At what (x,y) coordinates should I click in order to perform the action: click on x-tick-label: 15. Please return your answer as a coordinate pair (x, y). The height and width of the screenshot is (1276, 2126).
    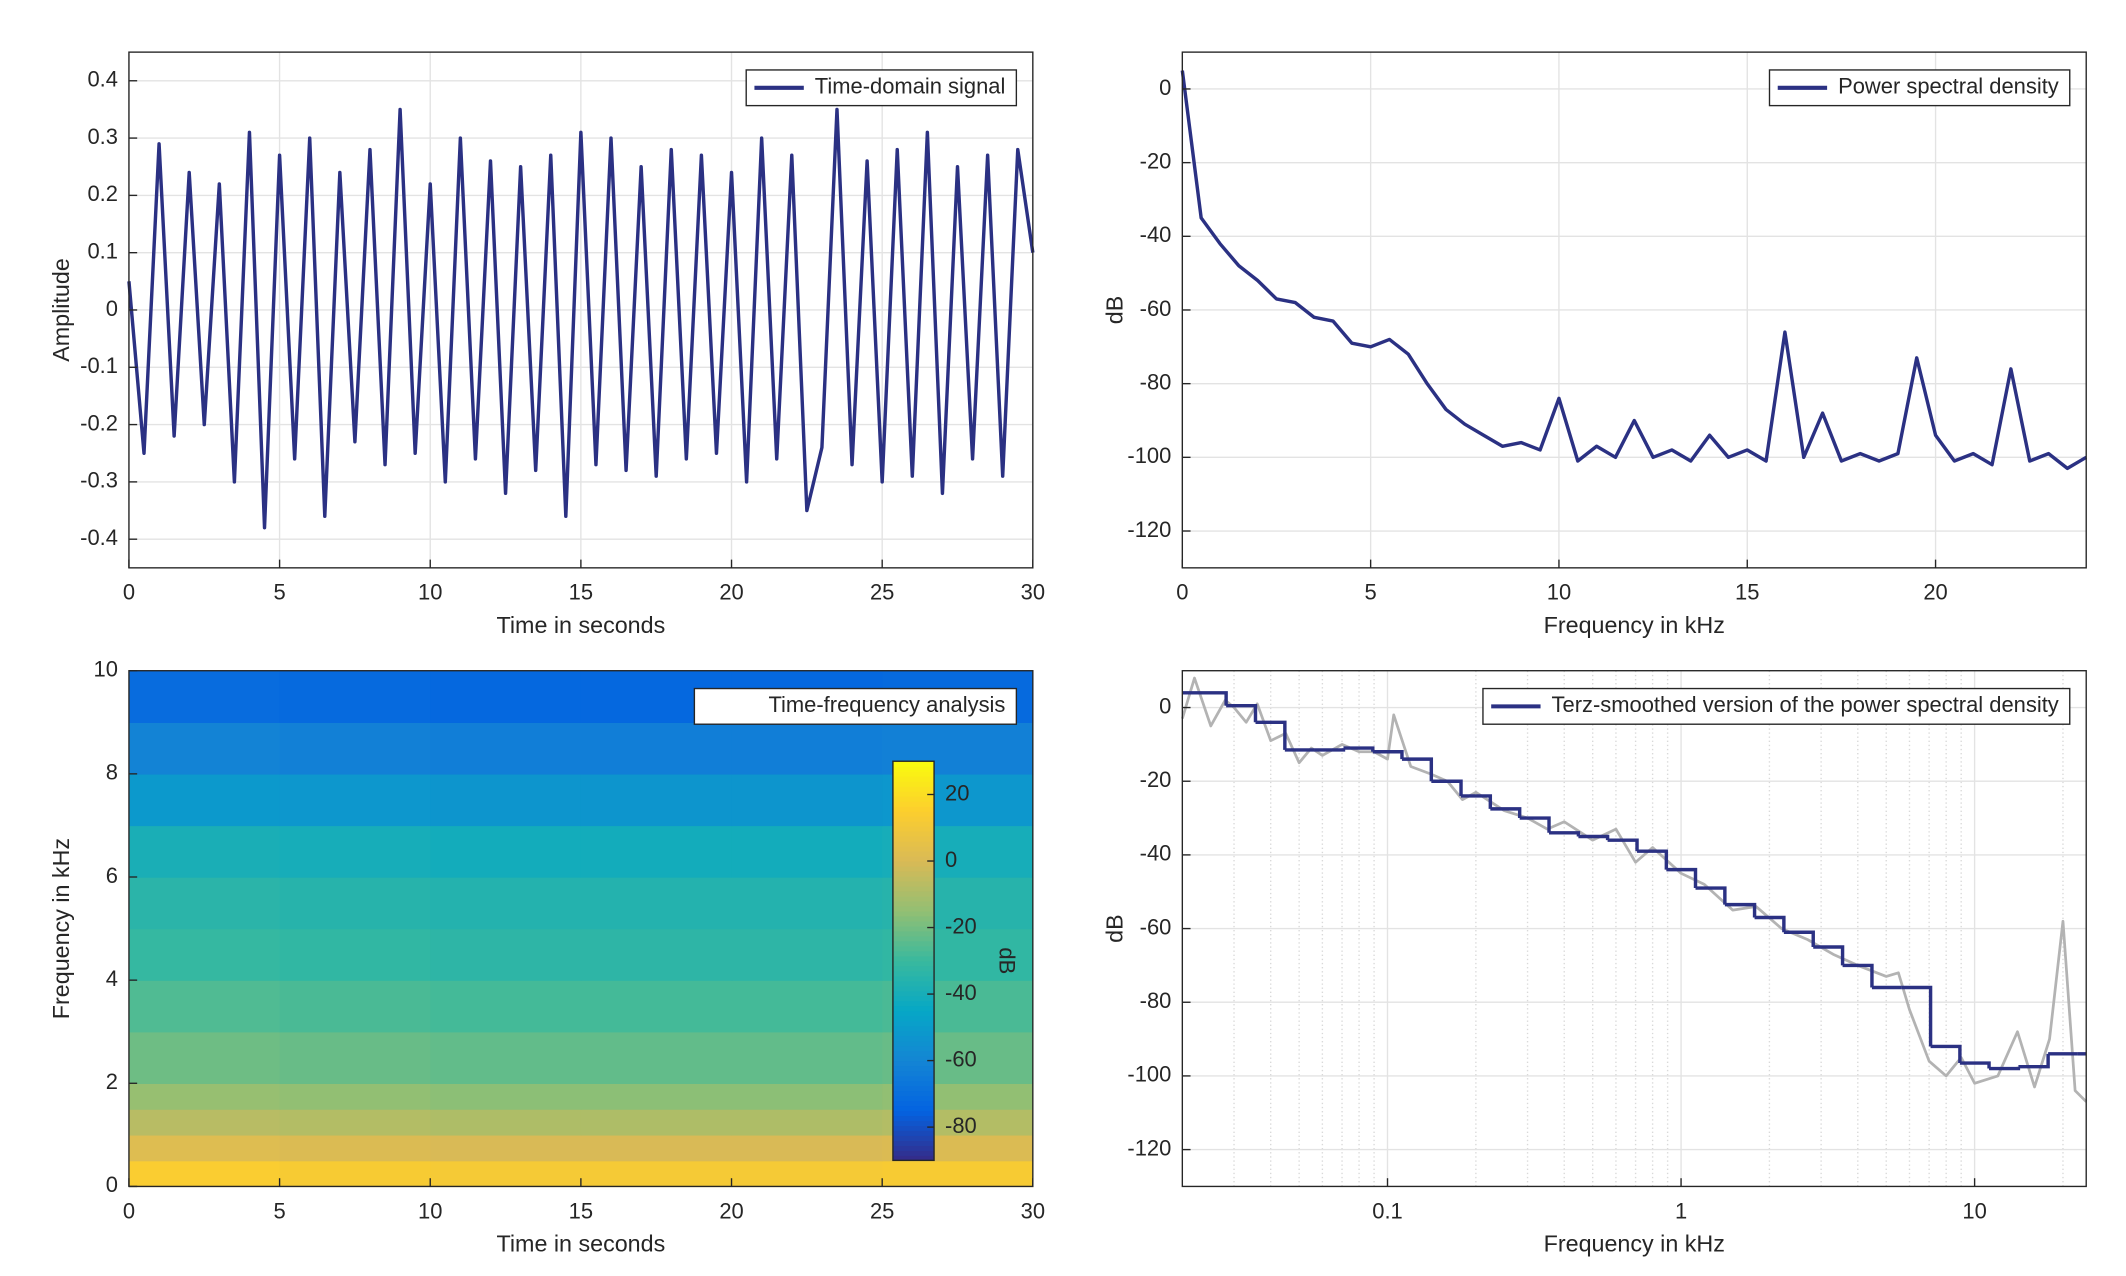
    Looking at the image, I should click on (581, 592).